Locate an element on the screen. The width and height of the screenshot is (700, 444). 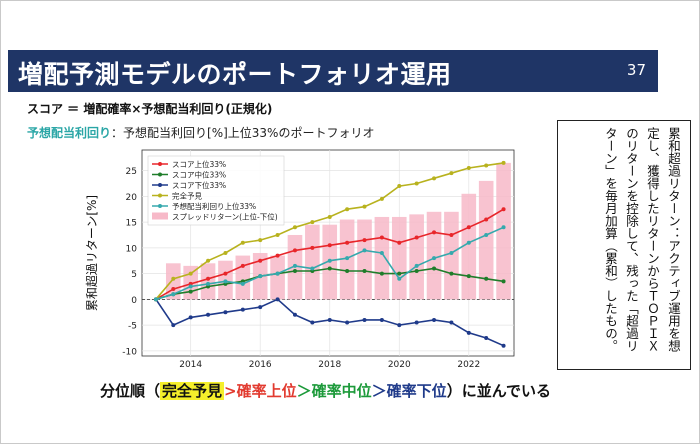
caption-lower: 確率下位 is located at coordinates (416, 391).